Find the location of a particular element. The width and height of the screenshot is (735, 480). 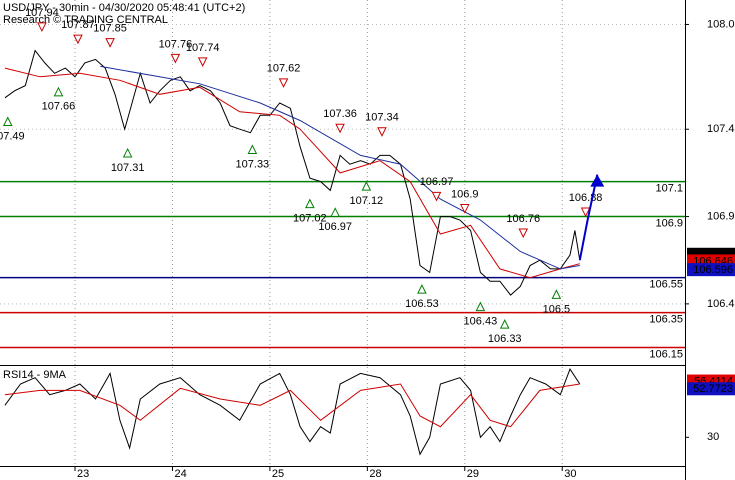

high-label: 107.87 is located at coordinates (78, 25).